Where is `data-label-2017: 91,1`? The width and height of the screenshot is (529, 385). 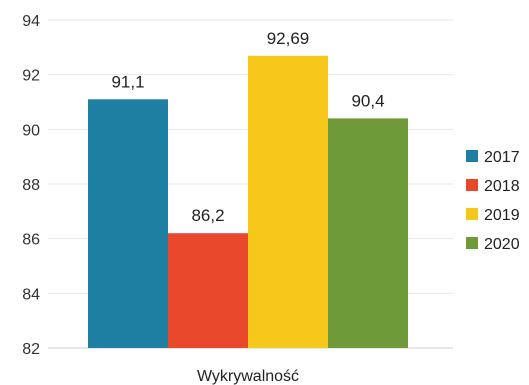
data-label-2017: 91,1 is located at coordinates (127, 81).